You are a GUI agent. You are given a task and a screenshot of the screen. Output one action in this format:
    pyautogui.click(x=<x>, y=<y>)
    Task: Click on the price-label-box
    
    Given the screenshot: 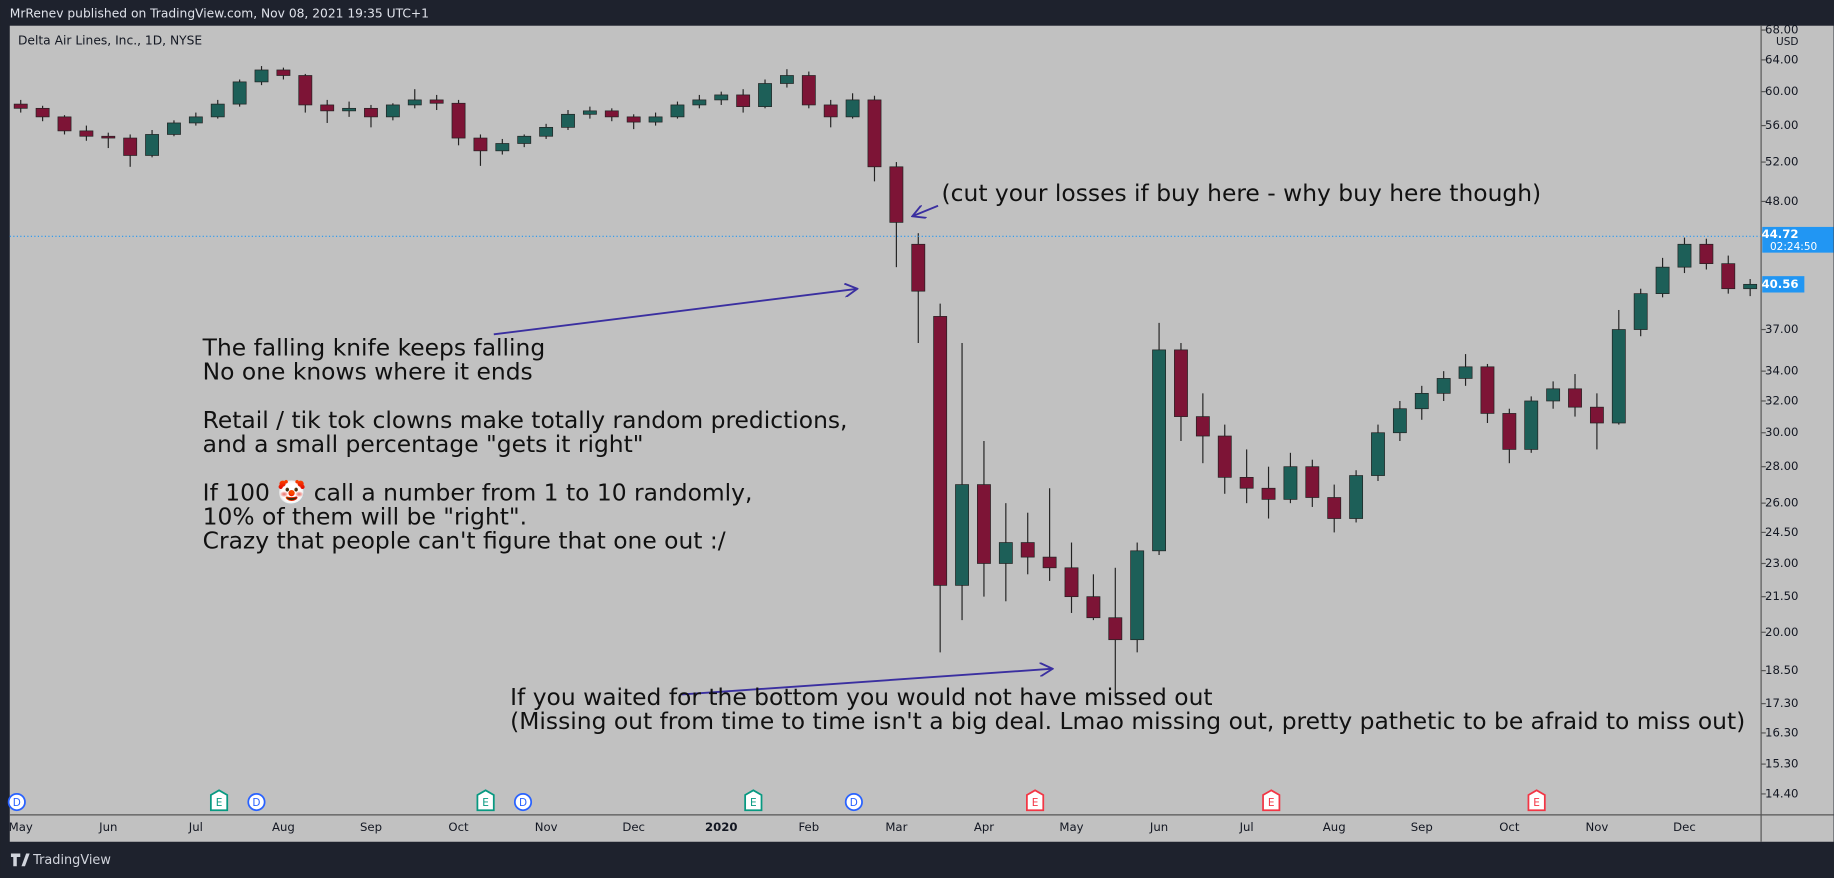 What is the action you would take?
    pyautogui.click(x=1798, y=239)
    